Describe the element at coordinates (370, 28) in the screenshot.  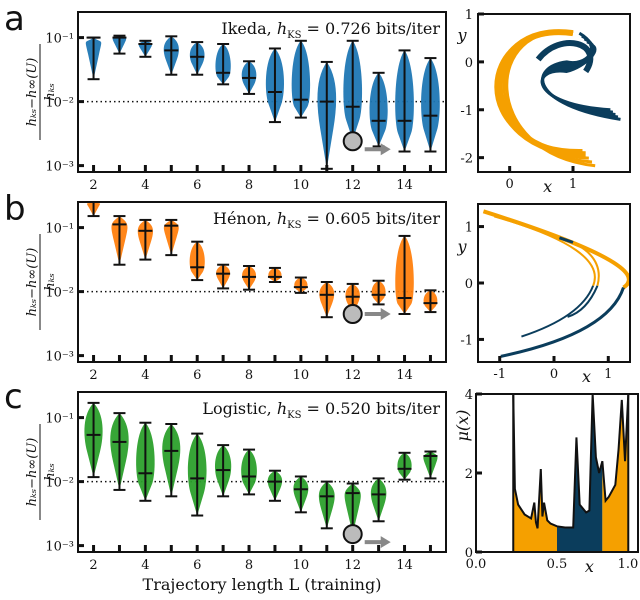
I see `annotation-value: = 0.726 bits/iter` at that location.